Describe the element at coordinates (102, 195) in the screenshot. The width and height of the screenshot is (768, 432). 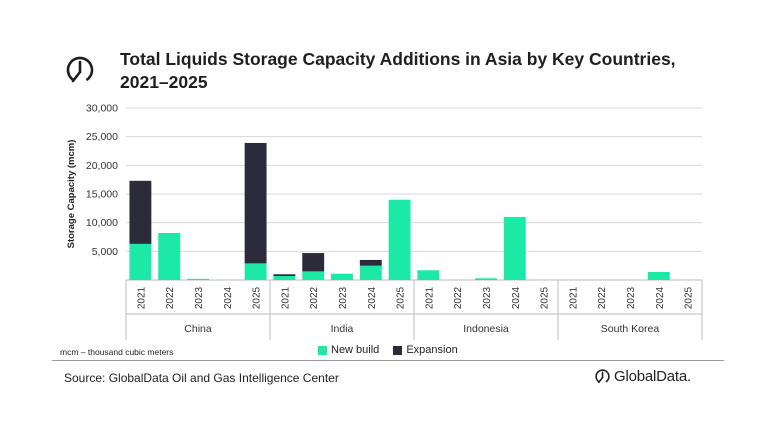
I see `y-tick-label: 15,000` at that location.